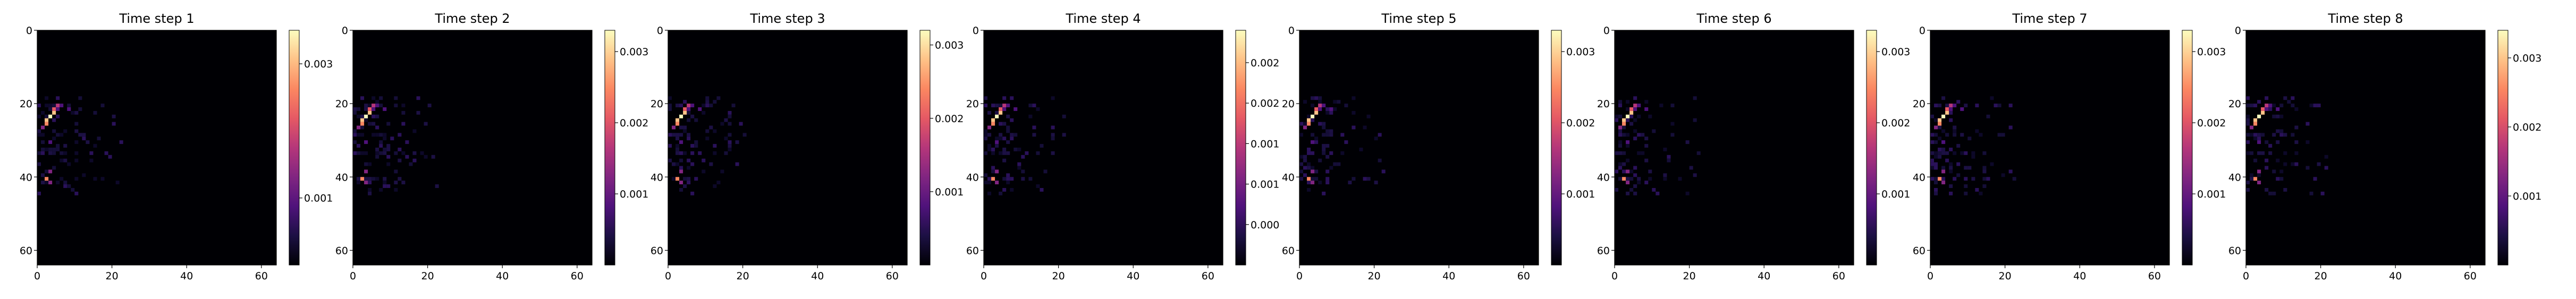  Describe the element at coordinates (2050, 148) in the screenshot. I see `axes-frame` at that location.